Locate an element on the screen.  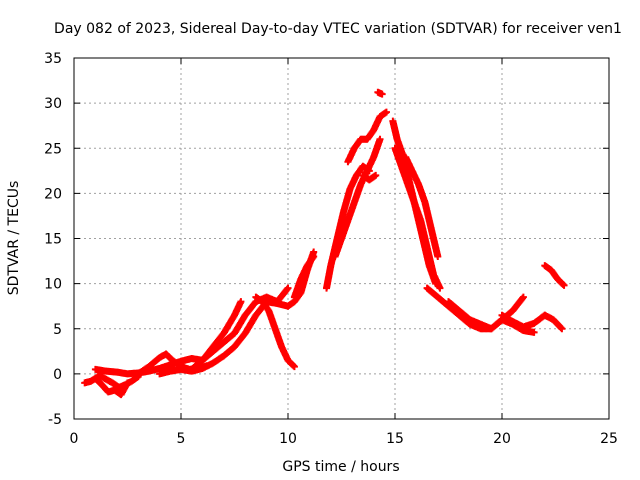
series-track-b is located at coordinates (111, 386).